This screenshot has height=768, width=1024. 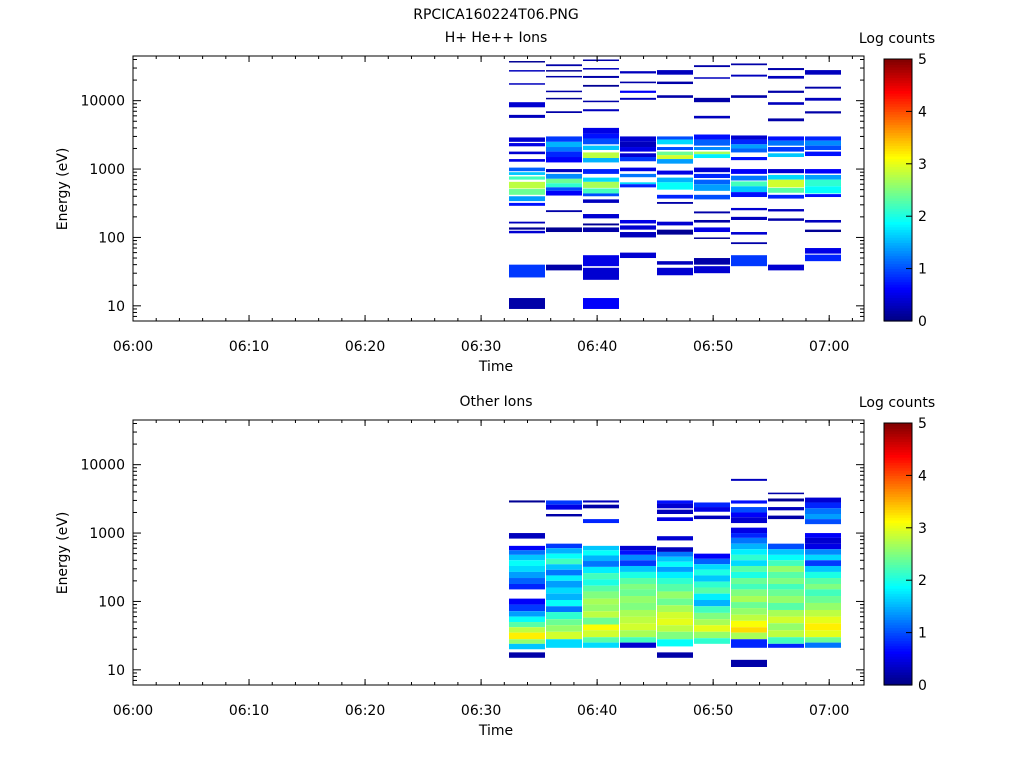 What do you see at coordinates (495, 15) in the screenshot?
I see `figure-title: RPCICA160224T06.PNG` at bounding box center [495, 15].